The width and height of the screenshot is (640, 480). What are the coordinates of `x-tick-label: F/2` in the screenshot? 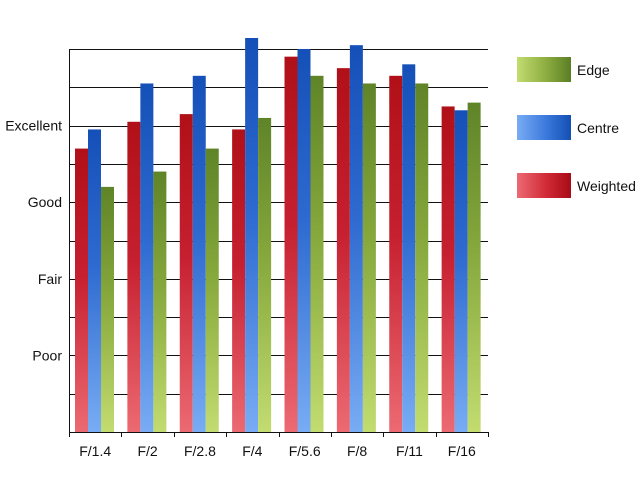 It's located at (147, 451).